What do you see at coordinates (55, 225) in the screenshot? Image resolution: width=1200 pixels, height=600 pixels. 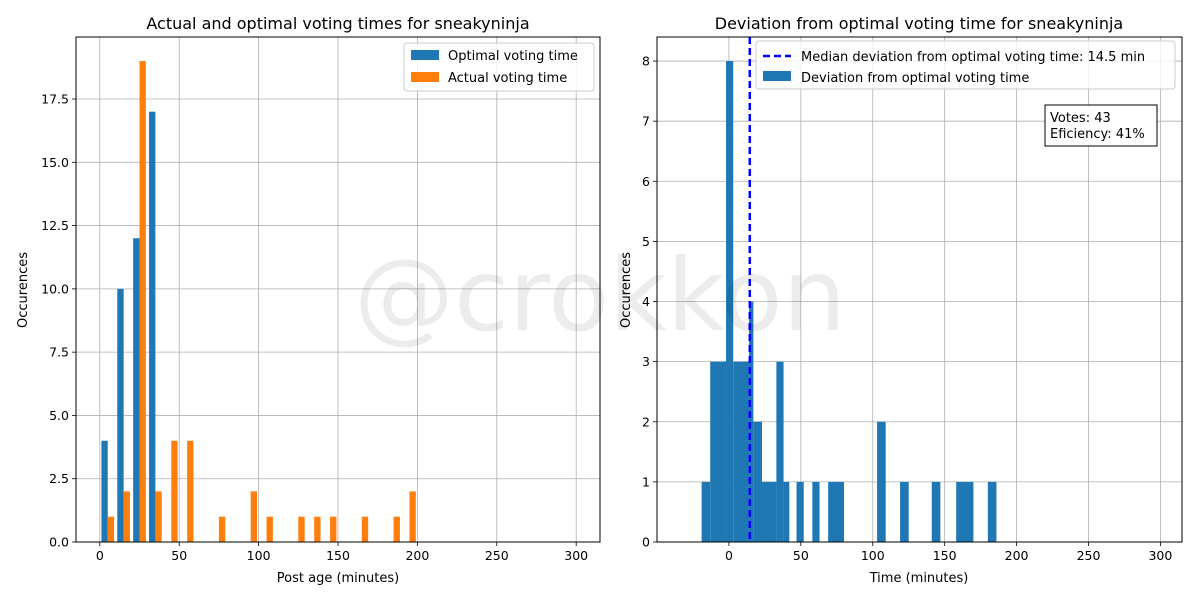 I see `left-ytick-label: 12.5` at bounding box center [55, 225].